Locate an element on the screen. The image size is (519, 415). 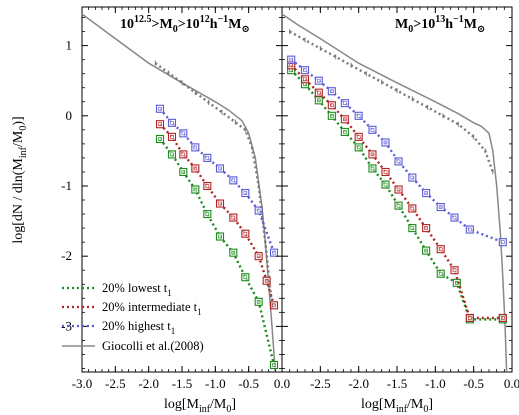
y-tick-label: 0 is located at coordinates (69, 115).